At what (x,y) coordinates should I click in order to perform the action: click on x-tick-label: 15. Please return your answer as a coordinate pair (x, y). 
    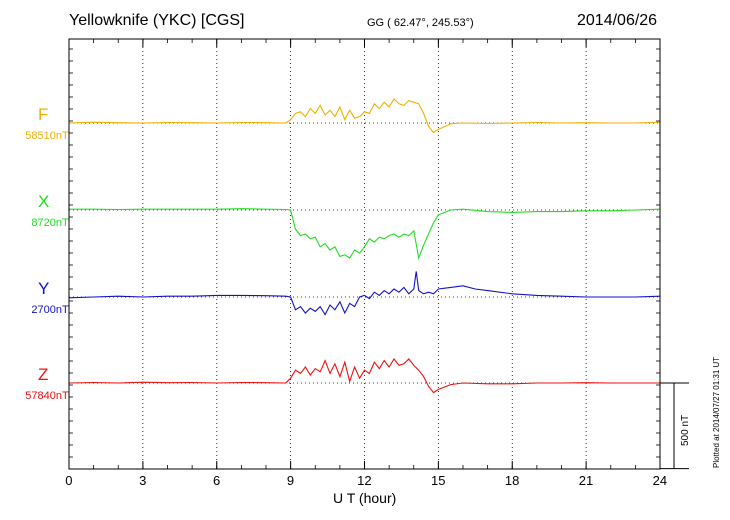
    Looking at the image, I should click on (438, 480).